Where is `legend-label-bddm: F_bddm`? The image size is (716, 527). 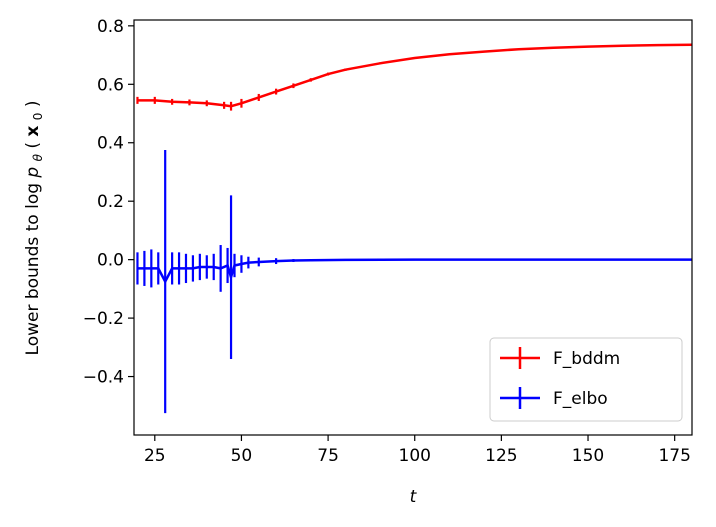 legend-label-bddm: F_bddm is located at coordinates (586, 359).